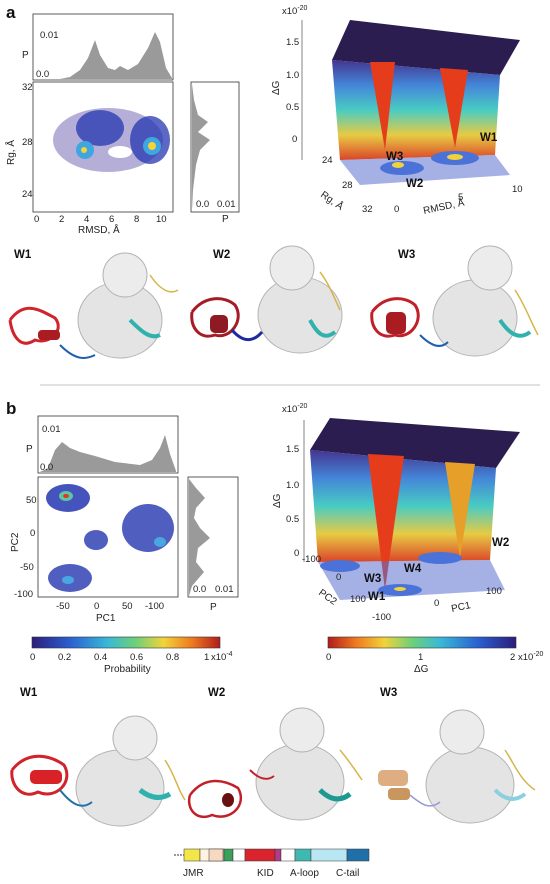 This screenshot has height=884, width=550. Describe the element at coordinates (260, 855) in the screenshot. I see `legend-kid-swatch` at that location.